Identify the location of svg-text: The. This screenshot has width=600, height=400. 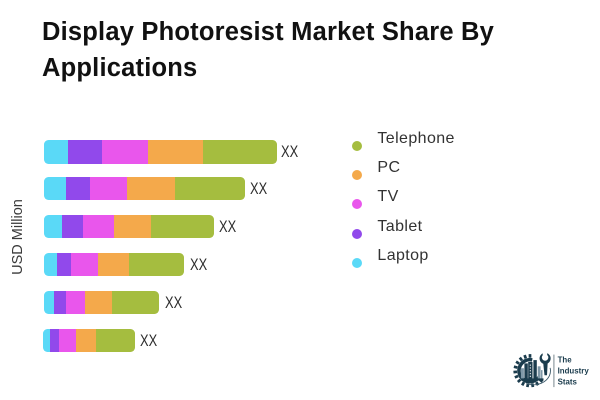
(565, 359).